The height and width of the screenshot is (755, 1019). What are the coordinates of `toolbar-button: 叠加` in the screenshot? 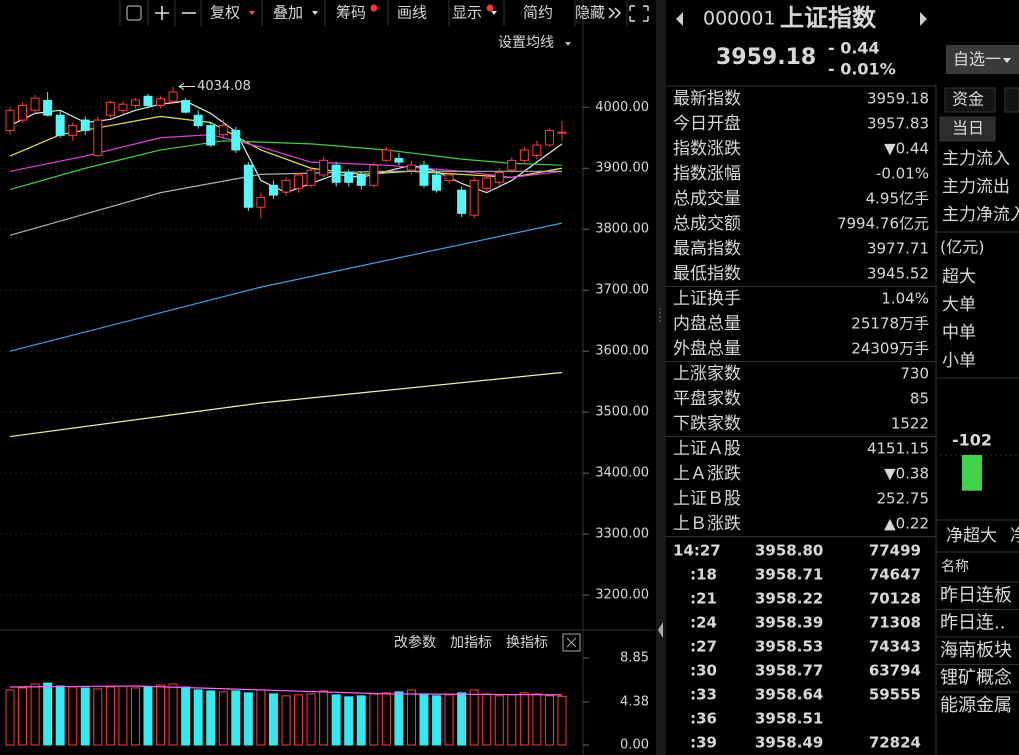 It's located at (288, 13).